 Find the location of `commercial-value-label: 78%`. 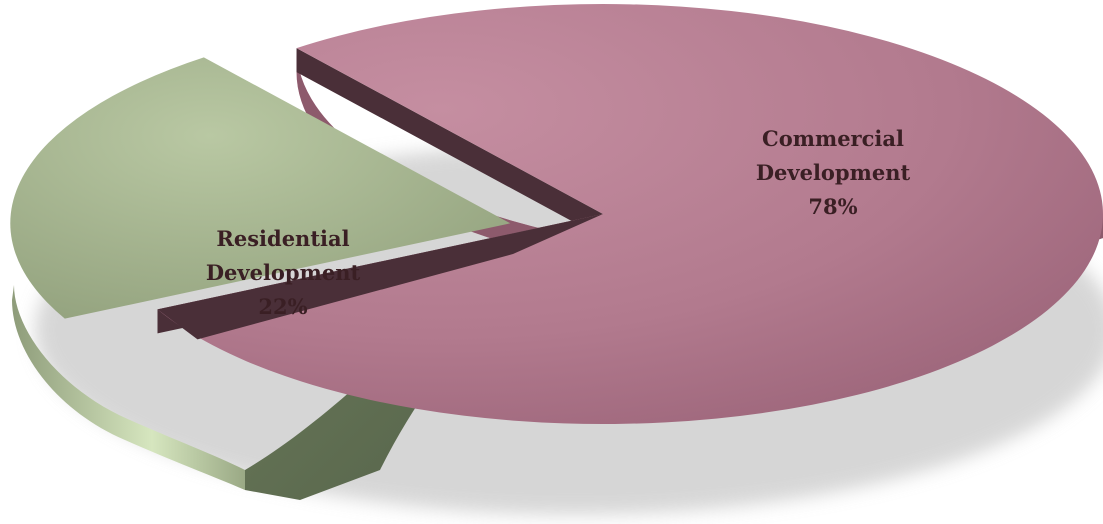

commercial-value-label: 78% is located at coordinates (832, 206).